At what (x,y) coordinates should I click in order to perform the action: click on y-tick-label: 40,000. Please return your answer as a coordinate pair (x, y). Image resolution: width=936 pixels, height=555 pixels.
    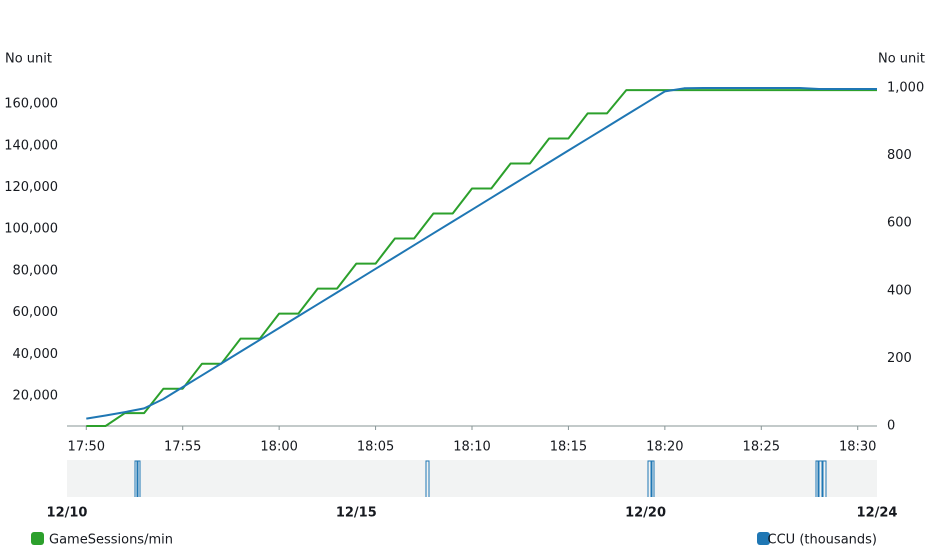
    Looking at the image, I should click on (36, 354).